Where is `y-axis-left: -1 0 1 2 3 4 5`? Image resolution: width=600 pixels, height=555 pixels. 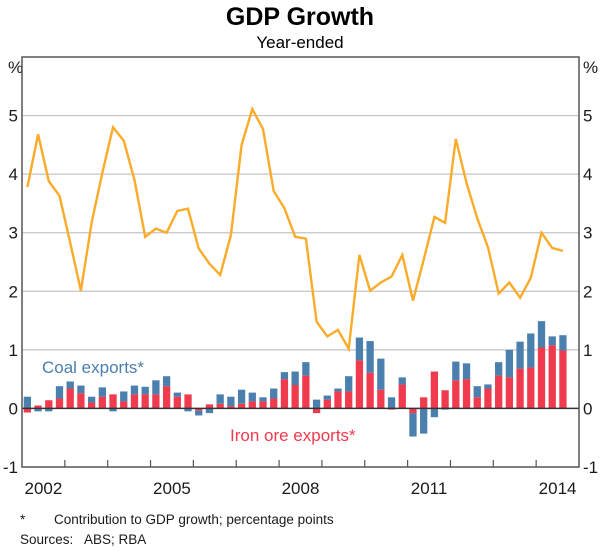 y-axis-left: -1 0 1 2 3 4 5 is located at coordinates (10, 292).